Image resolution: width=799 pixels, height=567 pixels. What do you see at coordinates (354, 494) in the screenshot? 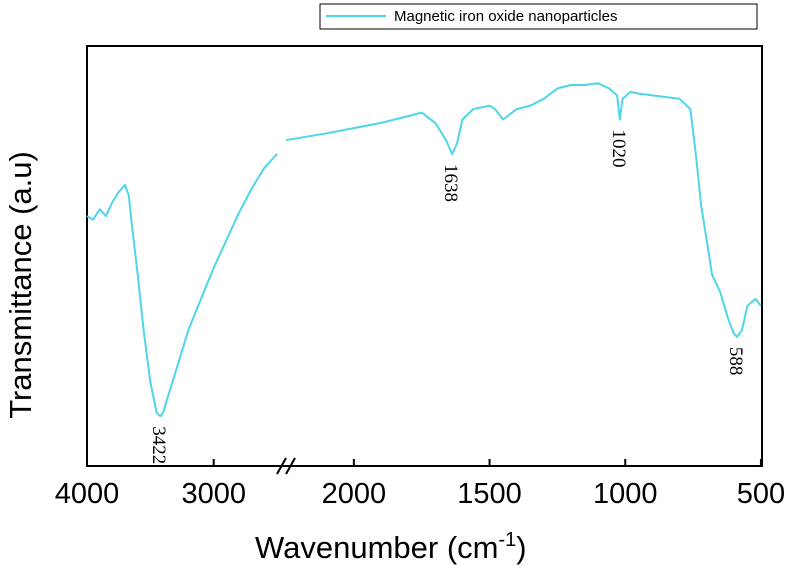
I see `x-tick-label: 2000` at bounding box center [354, 494].